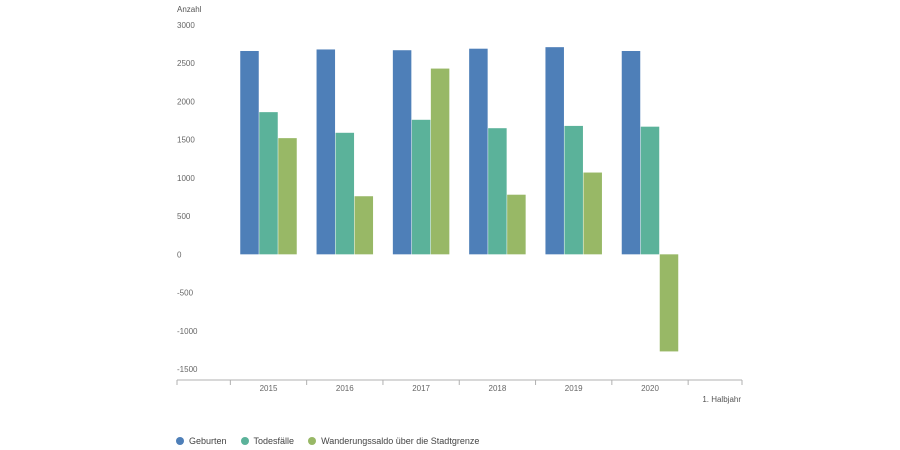 The image size is (900, 450). What do you see at coordinates (669, 303) in the screenshot?
I see `bar-wanderungssaldo-2020` at bounding box center [669, 303].